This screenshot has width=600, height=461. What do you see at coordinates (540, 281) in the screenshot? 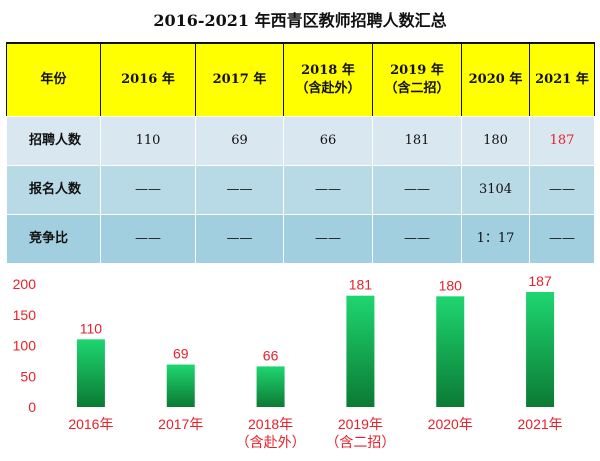
I see `bar-value-label: 187` at bounding box center [540, 281].